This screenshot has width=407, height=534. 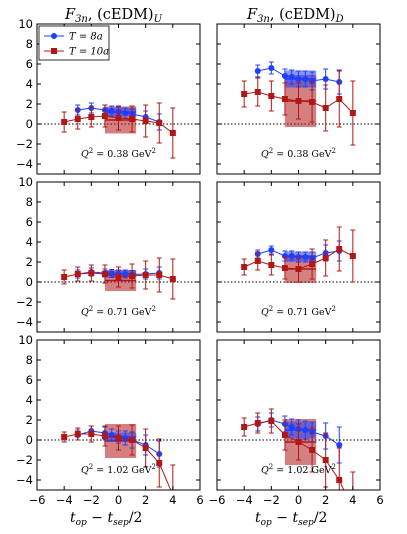 What do you see at coordinates (89, 52) in the screenshot?
I see `legend-label-t10: T = 10a` at bounding box center [89, 52].